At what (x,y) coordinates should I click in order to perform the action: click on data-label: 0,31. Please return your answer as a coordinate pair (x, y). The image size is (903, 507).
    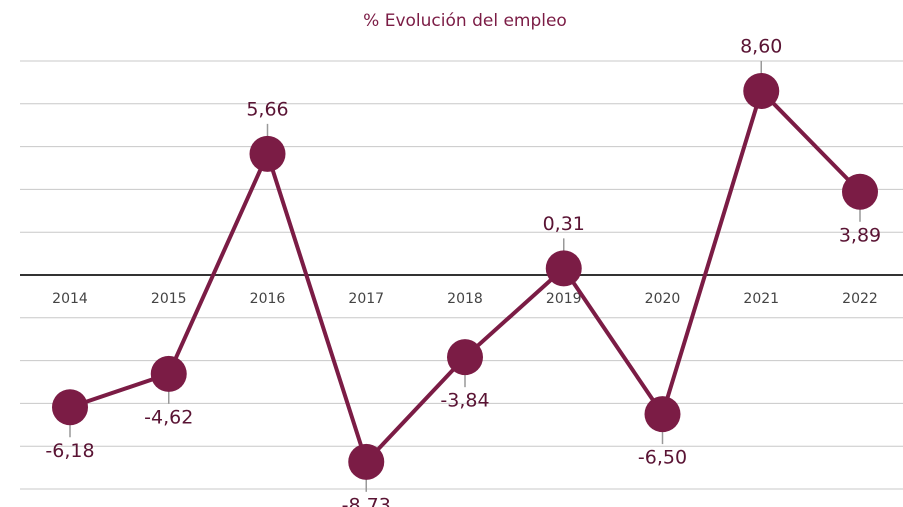
    Looking at the image, I should click on (564, 224).